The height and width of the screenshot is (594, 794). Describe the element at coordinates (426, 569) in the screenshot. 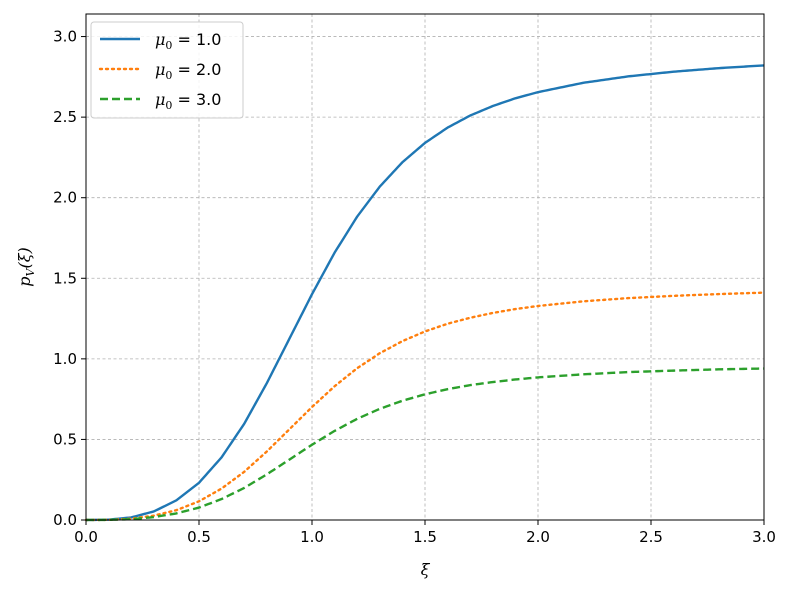

I see `x-axis-label: ξ` at that location.